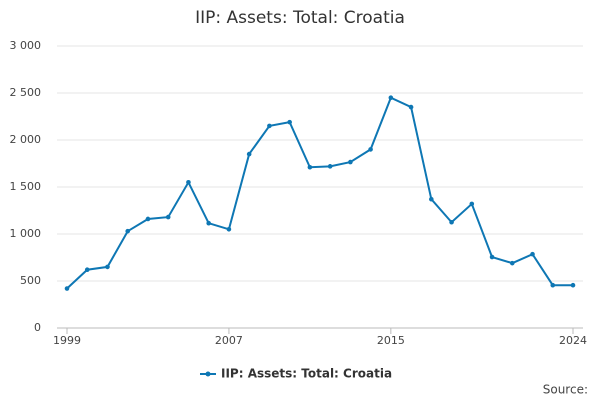  Describe the element at coordinates (30, 280) in the screenshot. I see `y-tick-label: 500` at that location.